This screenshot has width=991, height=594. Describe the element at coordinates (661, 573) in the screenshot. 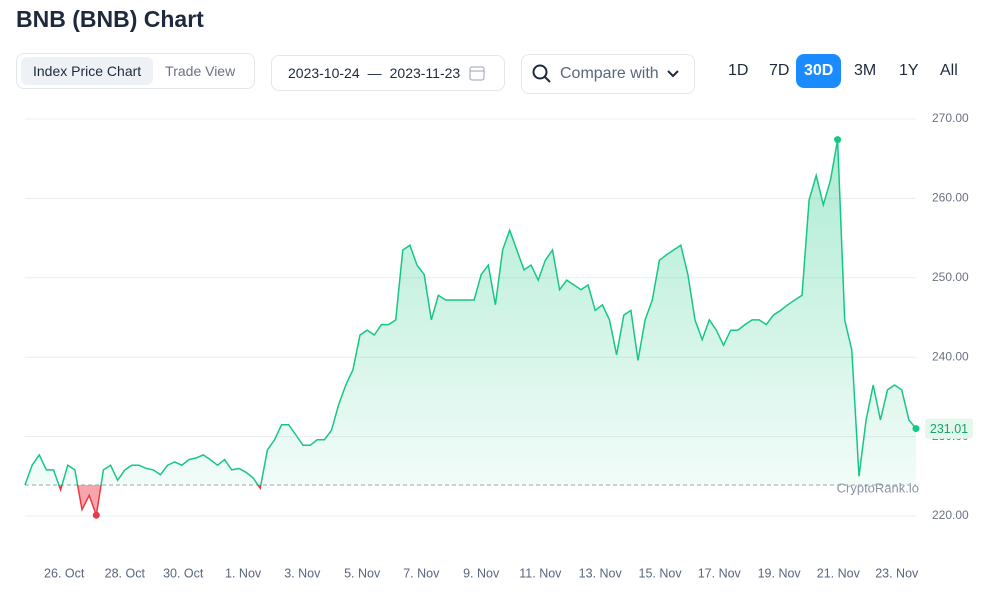

I see `x-tick-label: 15. Nov` at that location.